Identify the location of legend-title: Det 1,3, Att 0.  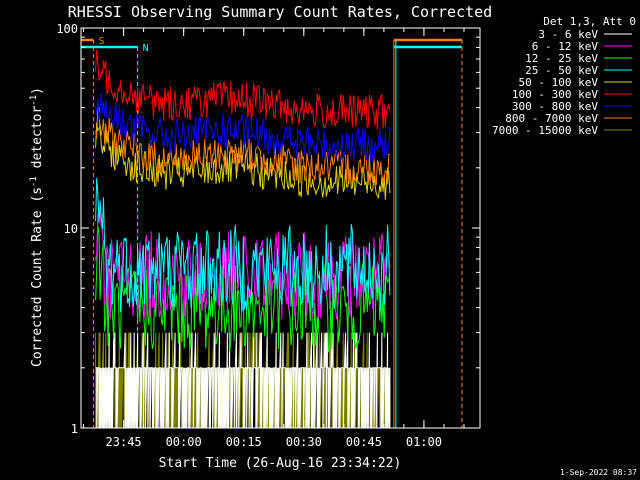
(589, 21).